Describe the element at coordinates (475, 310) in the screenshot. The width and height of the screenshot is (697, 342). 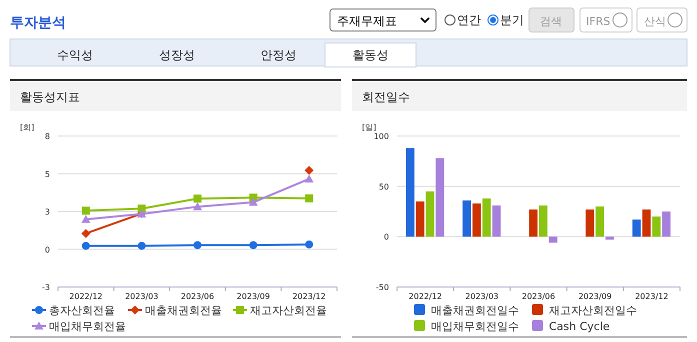
I see `legend-label: 매출채권회전일수` at that location.